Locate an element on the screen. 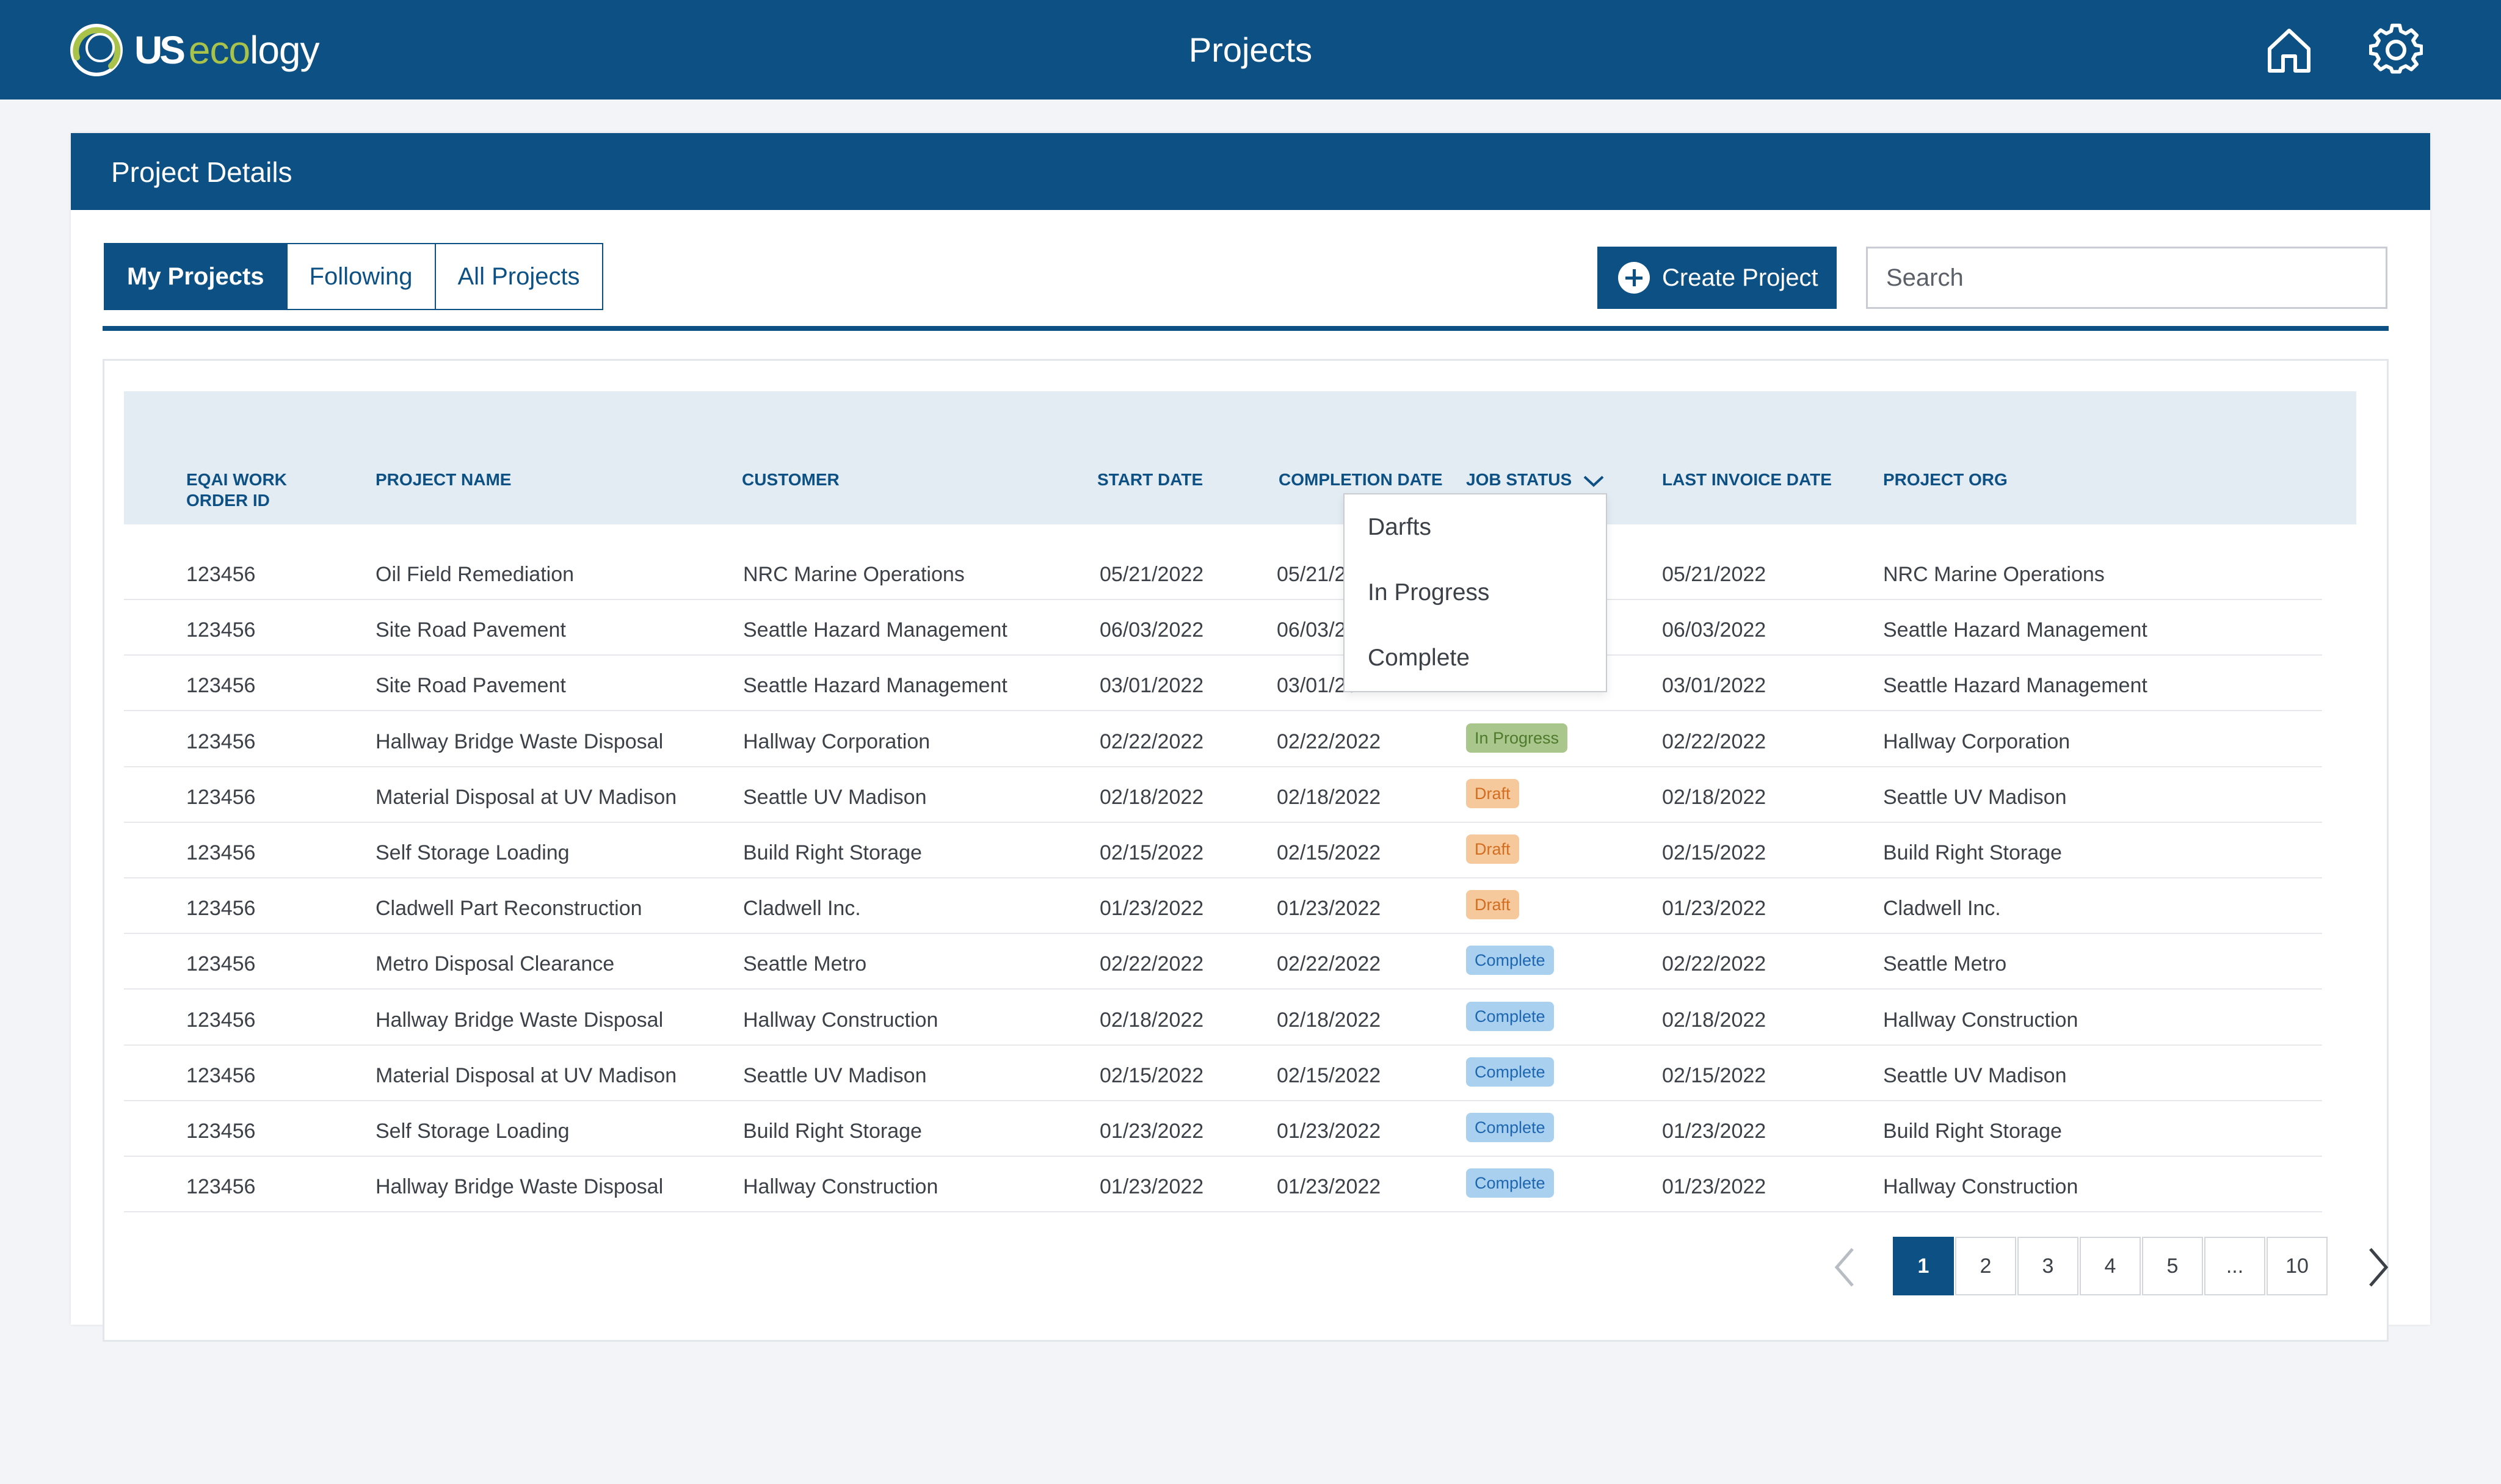 This screenshot has height=1484, width=2501. cell-customer: Seattle Hazard Management is located at coordinates (875, 686).